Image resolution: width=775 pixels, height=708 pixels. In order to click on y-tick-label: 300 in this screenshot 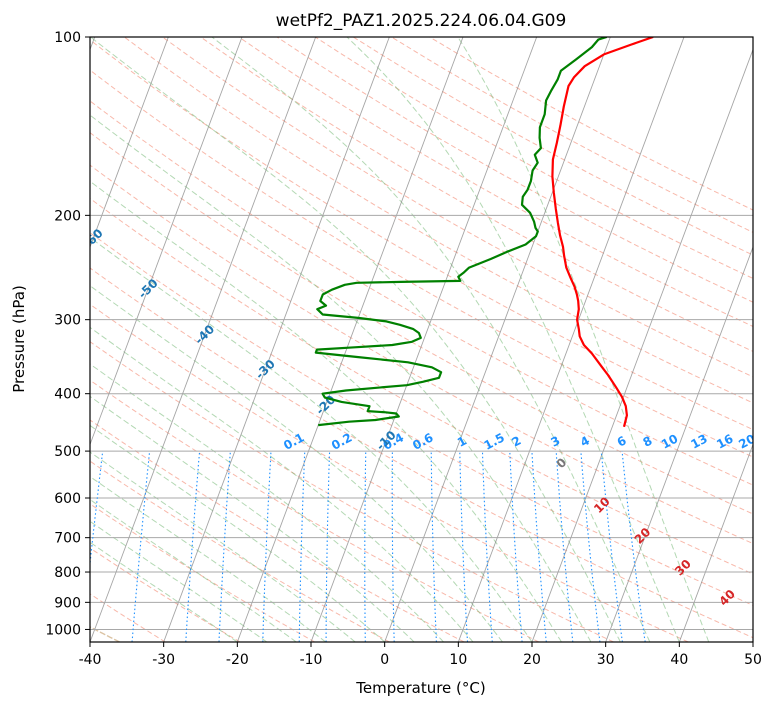, I will do `click(67, 321)`.